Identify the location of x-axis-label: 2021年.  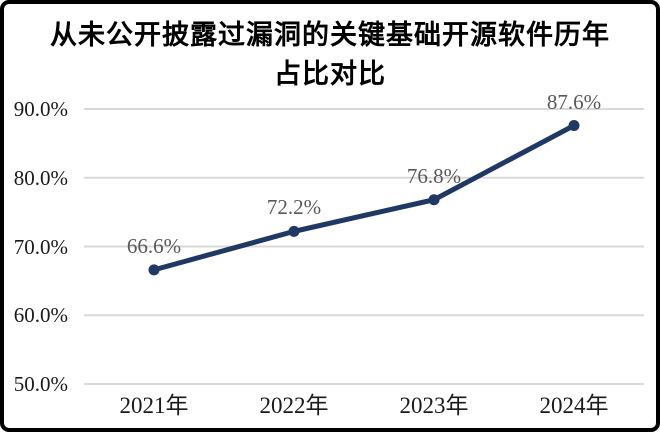
(154, 405).